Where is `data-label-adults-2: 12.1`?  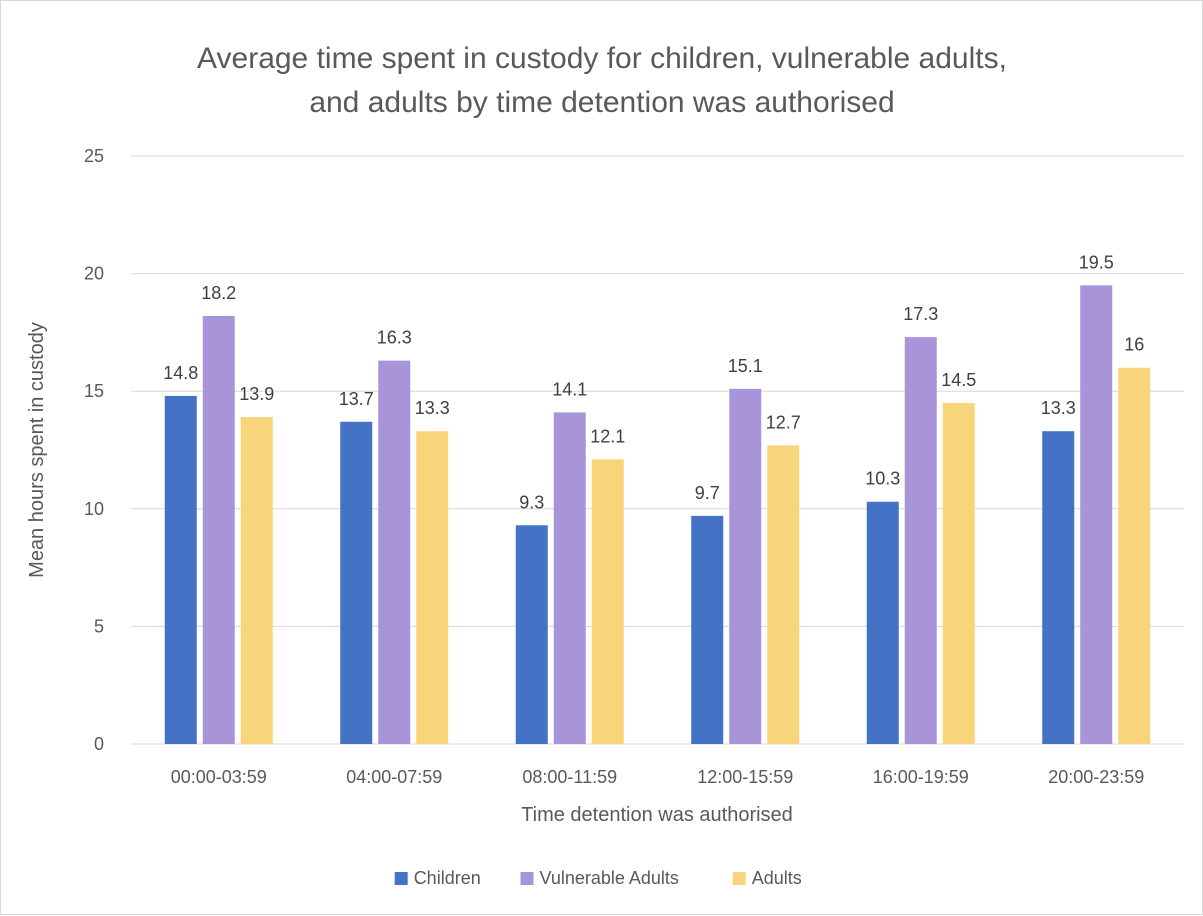 data-label-adults-2: 12.1 is located at coordinates (607, 436).